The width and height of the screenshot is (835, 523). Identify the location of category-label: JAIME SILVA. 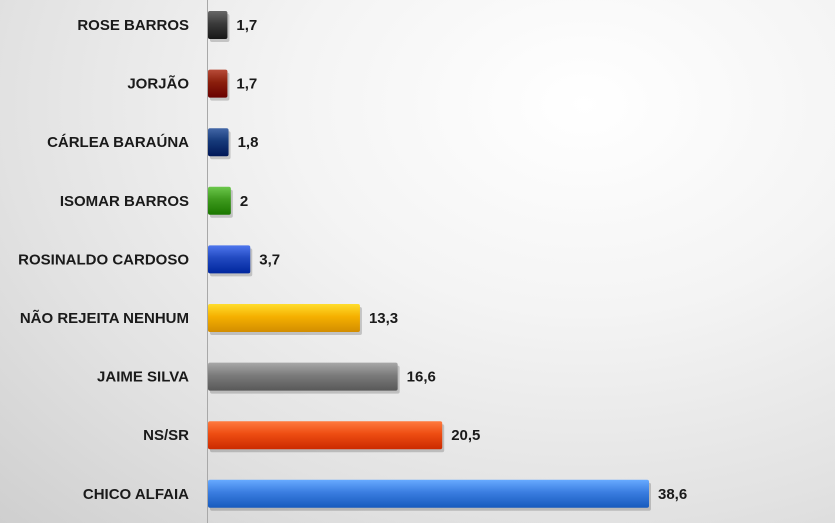
(143, 377).